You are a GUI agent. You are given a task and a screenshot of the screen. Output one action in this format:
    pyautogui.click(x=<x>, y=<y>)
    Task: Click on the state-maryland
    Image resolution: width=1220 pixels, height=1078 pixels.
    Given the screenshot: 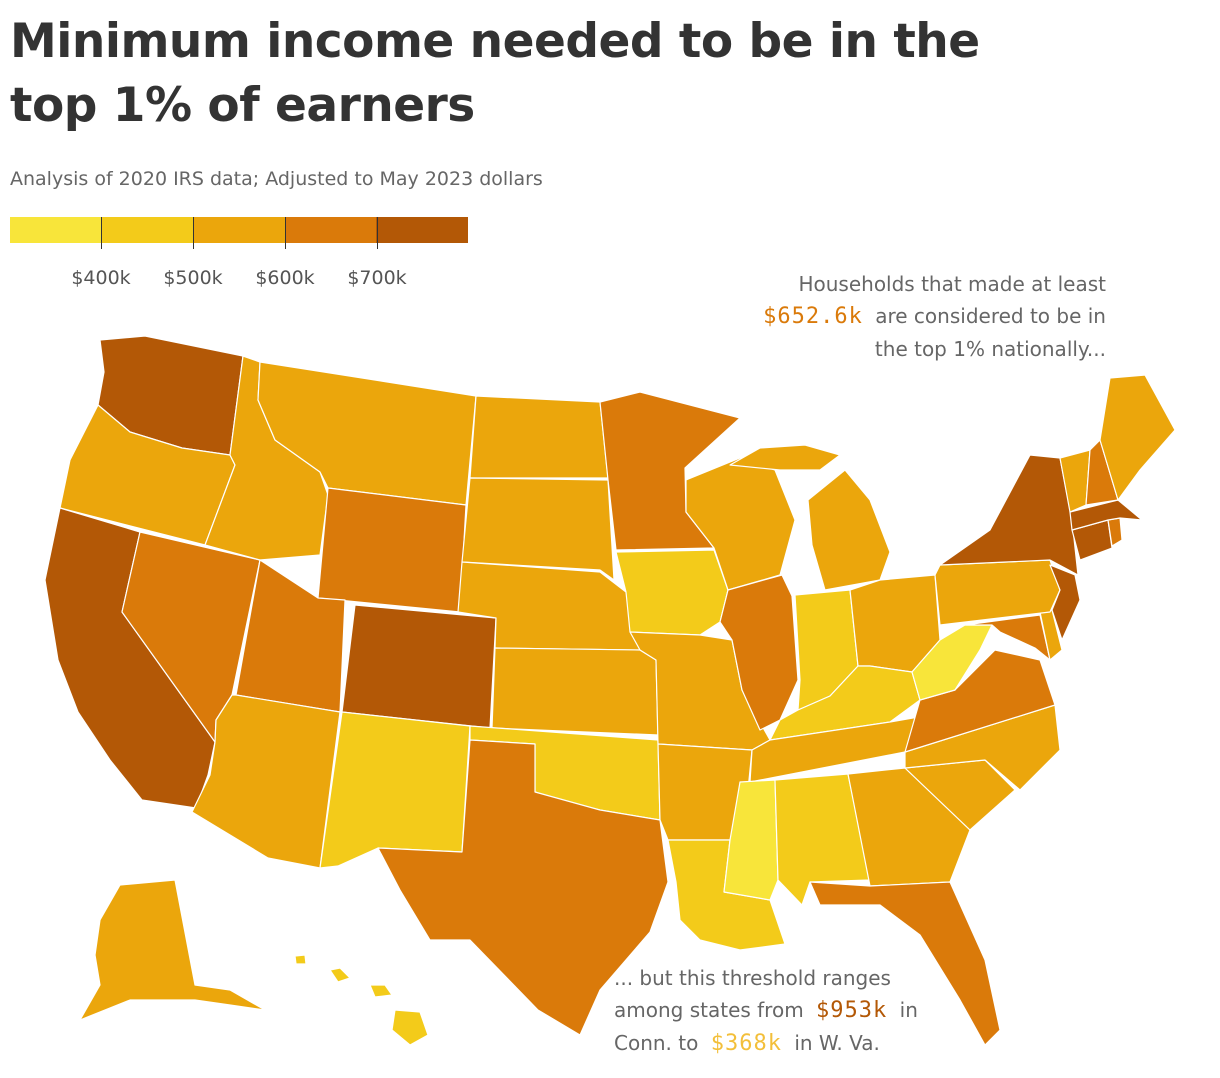 What is the action you would take?
    pyautogui.click(x=1007, y=637)
    